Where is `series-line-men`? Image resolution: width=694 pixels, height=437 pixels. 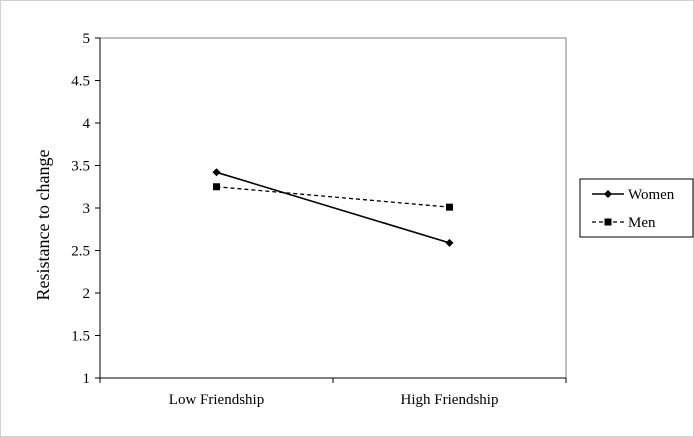 series-line-men is located at coordinates (333, 197).